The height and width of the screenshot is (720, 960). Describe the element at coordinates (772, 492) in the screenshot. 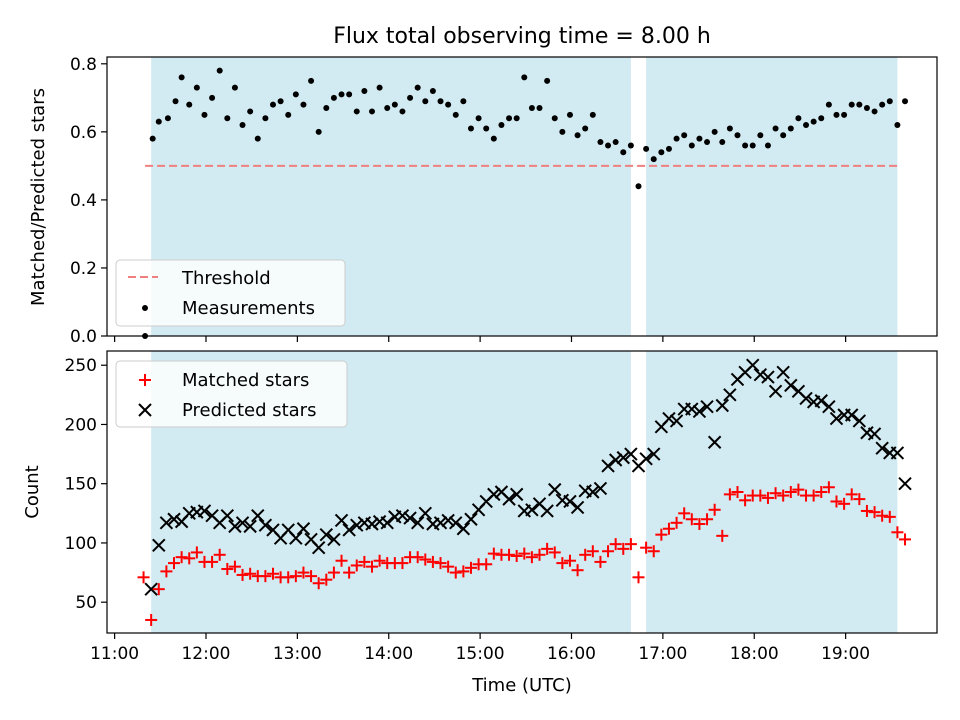

I see `shaded-interval` at that location.